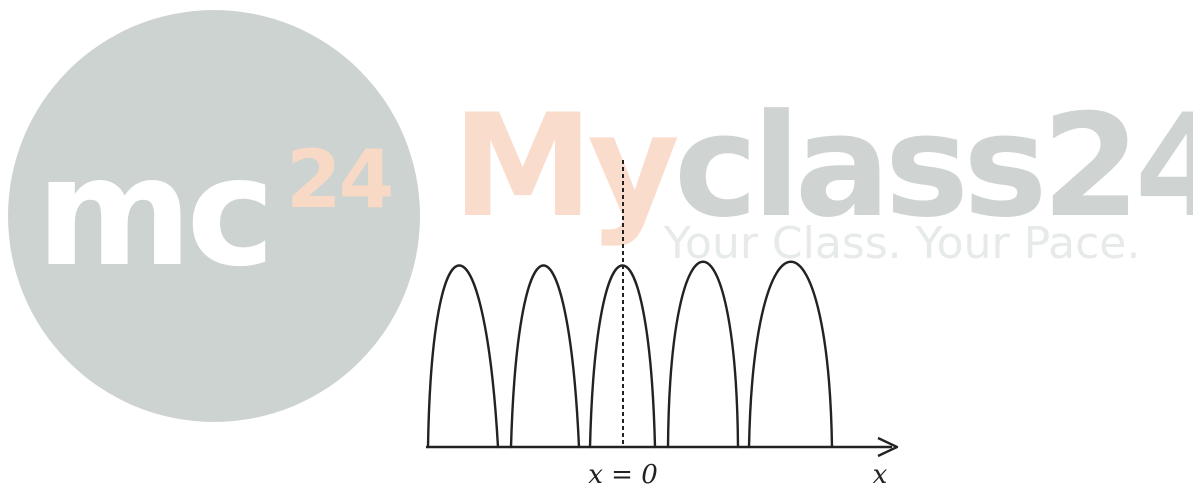 The image size is (1193, 489). I want to click on x-axis-label: x, so click(880, 474).